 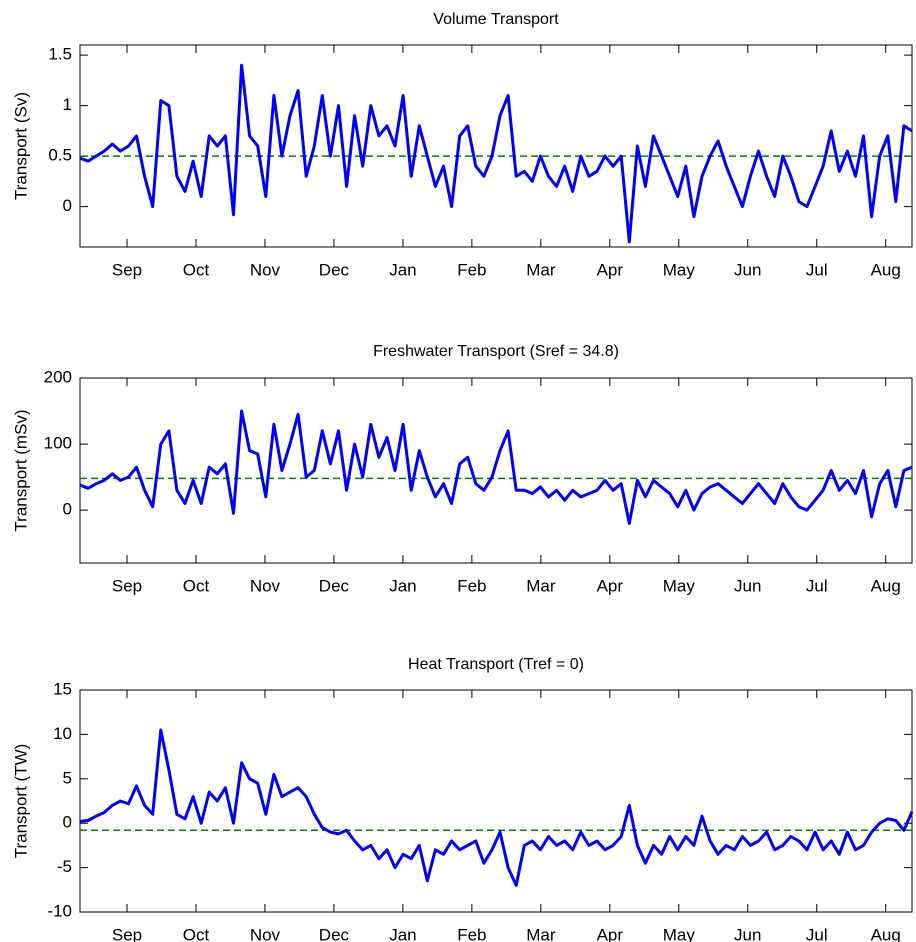 I want to click on y-tick-label: 0.5, so click(x=60, y=155).